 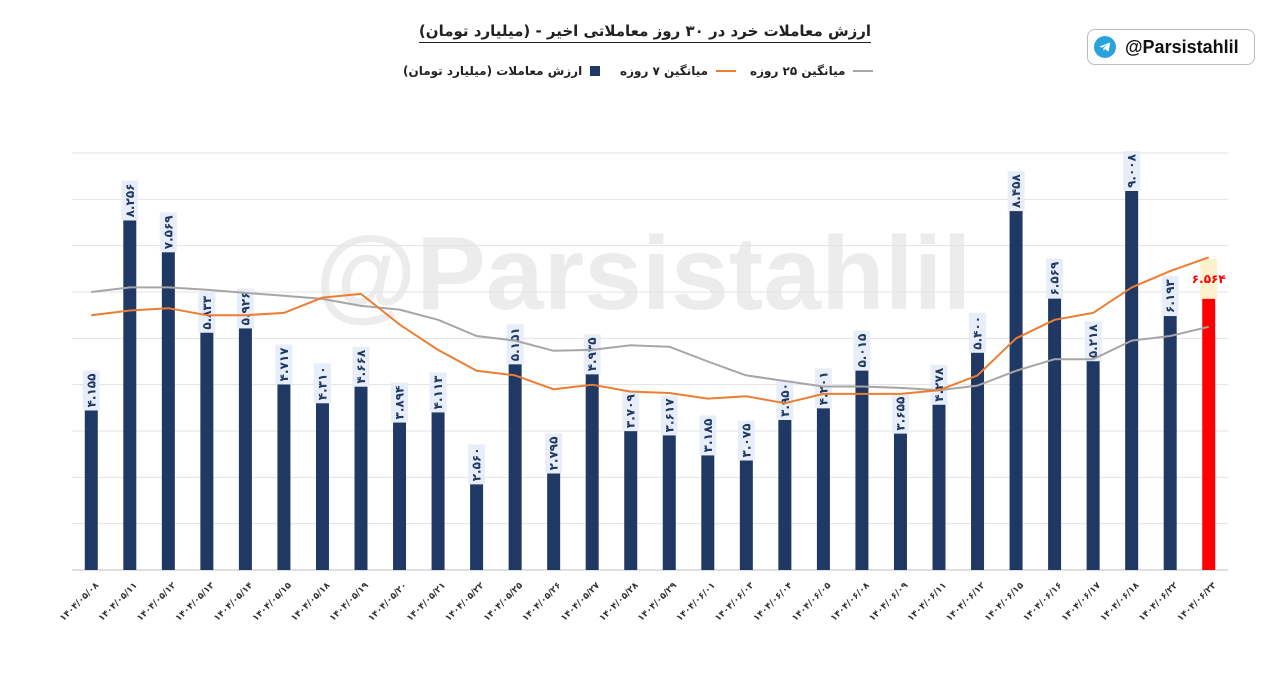 I want to click on x-tick-label: ۱۴۰۴/۰۵/۱۳, so click(x=195, y=601).